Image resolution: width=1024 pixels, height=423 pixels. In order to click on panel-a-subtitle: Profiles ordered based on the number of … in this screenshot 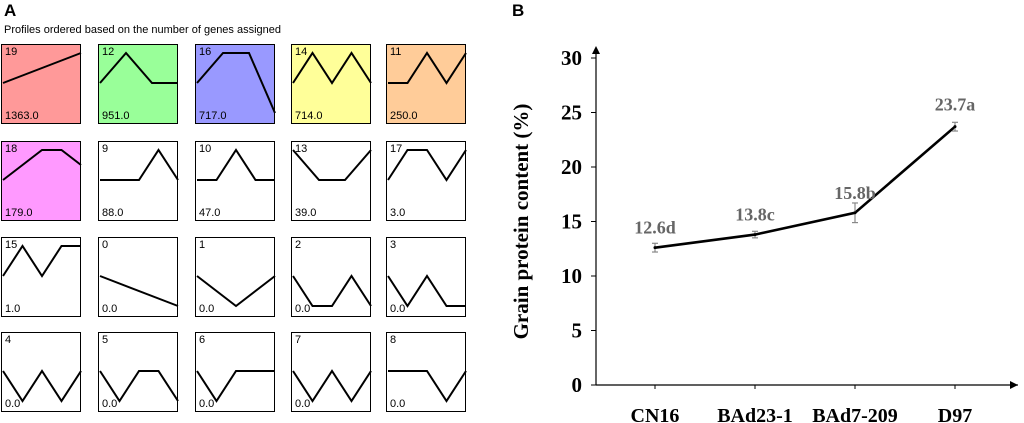, I will do `click(143, 30)`.